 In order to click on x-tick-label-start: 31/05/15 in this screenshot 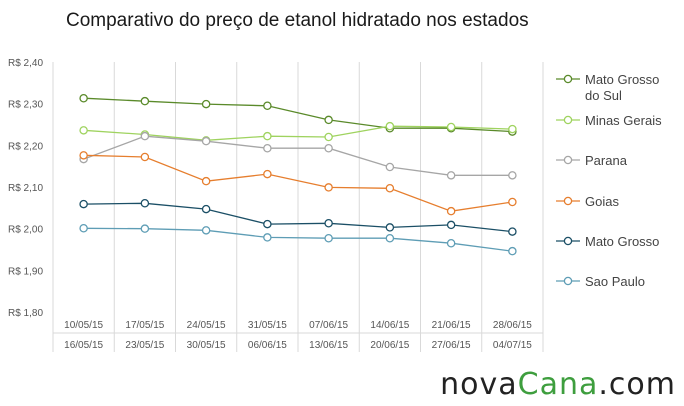, I will do `click(267, 325)`.